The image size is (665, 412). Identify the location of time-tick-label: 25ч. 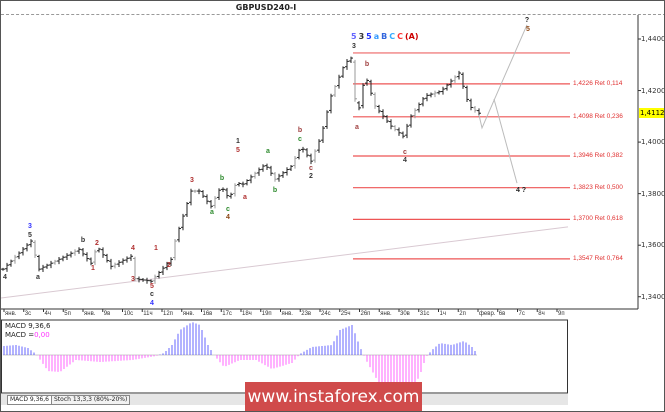
(345, 314).